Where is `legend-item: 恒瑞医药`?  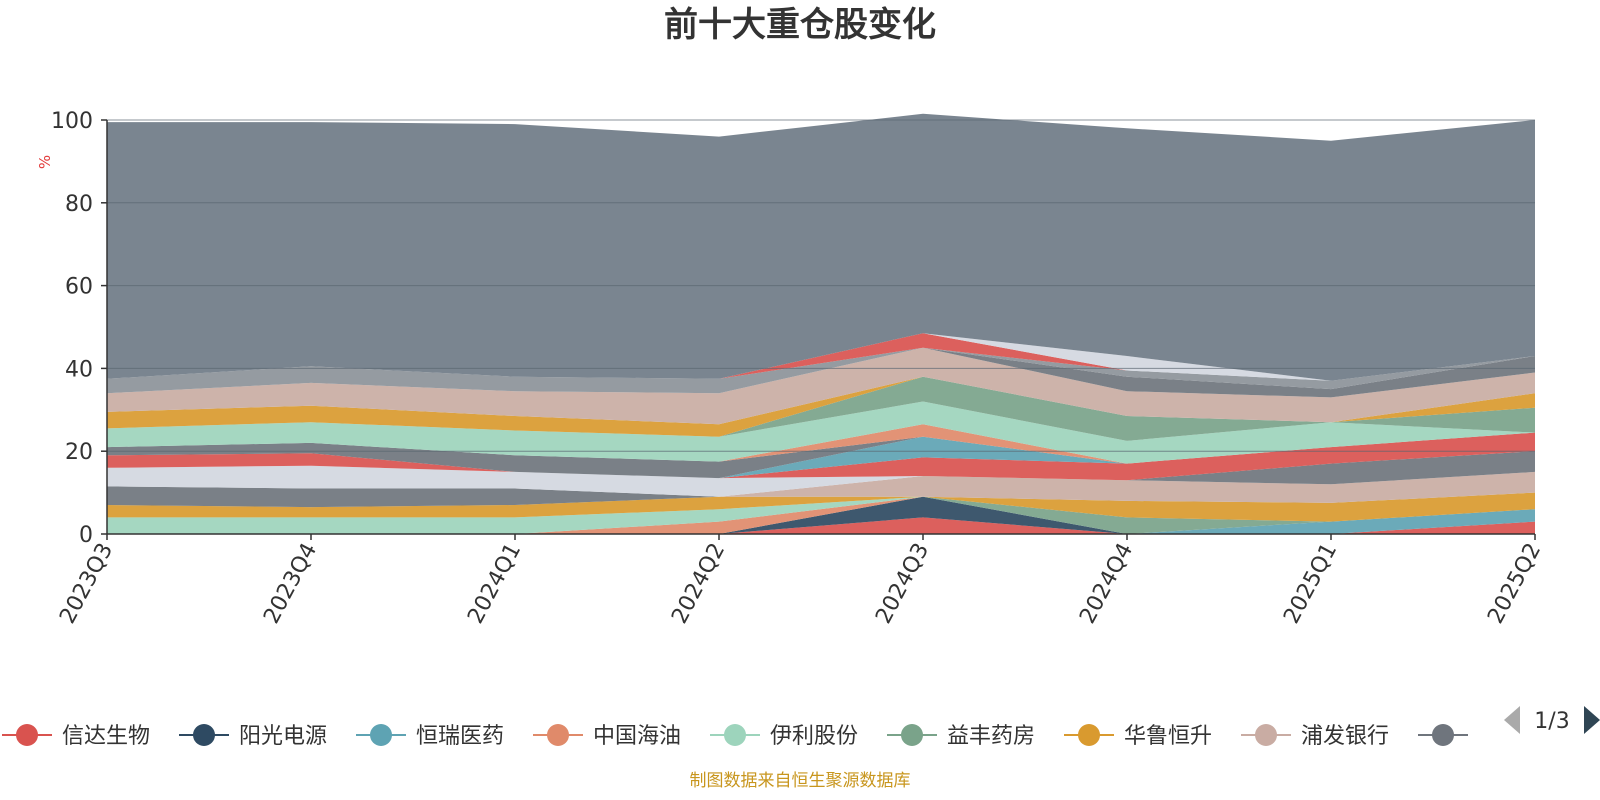
legend-item: 恒瑞医药 is located at coordinates (430, 736).